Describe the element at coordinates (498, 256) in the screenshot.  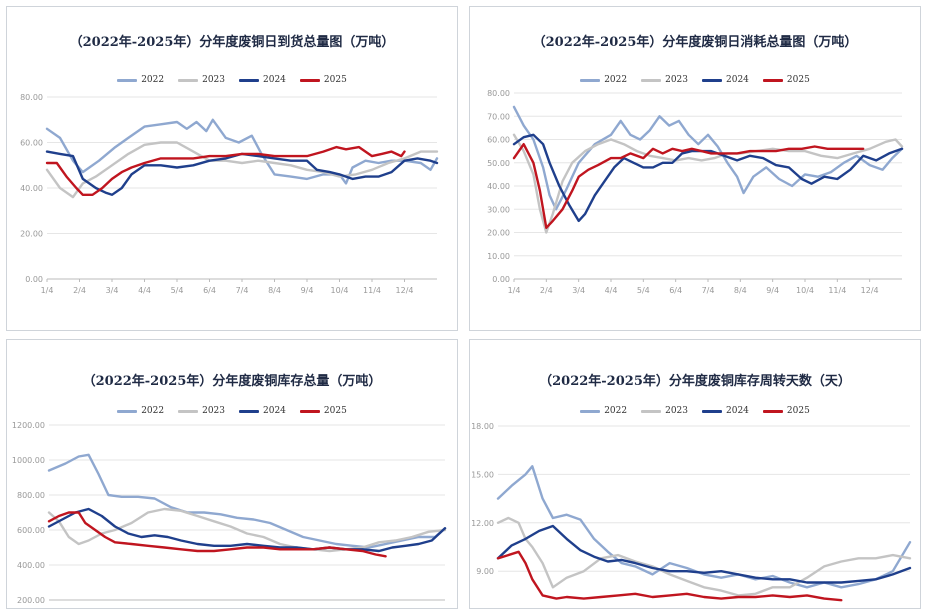
I see `y-tick-label: 10.00` at that location.